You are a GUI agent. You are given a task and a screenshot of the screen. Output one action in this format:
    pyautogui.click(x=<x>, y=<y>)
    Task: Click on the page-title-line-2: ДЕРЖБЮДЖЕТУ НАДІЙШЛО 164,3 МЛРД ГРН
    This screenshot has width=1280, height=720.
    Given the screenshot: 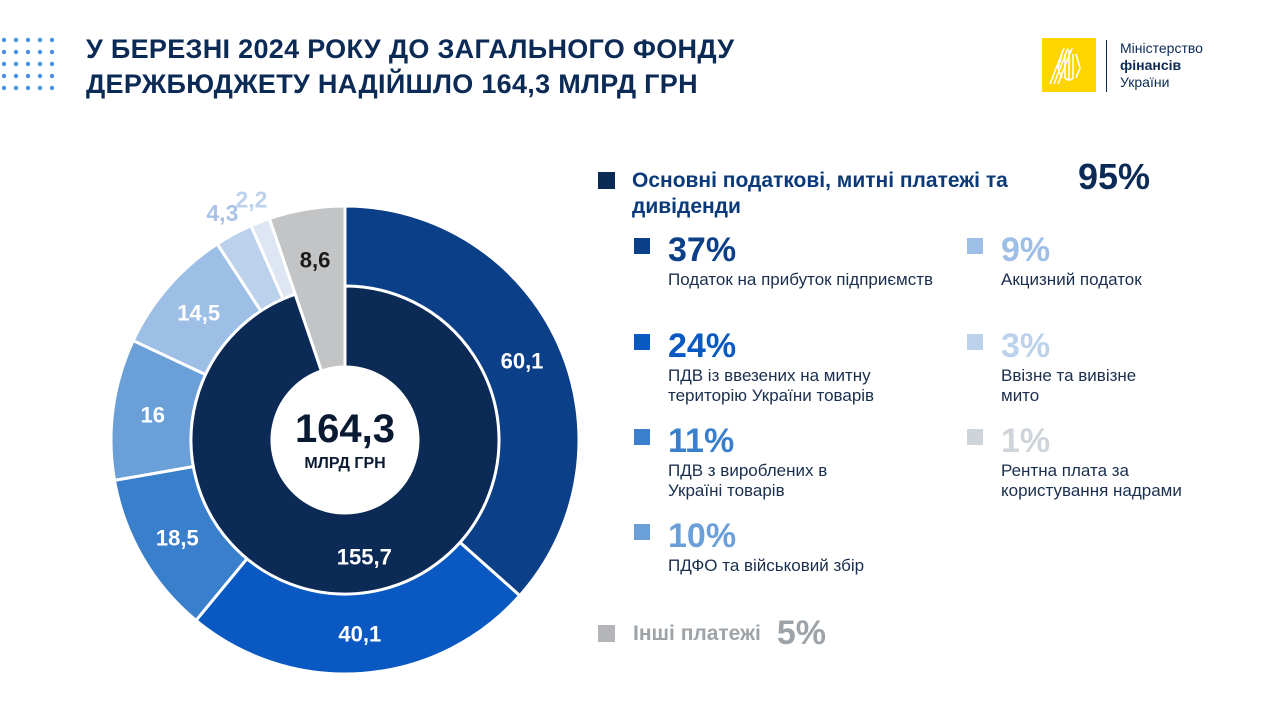 What is the action you would take?
    pyautogui.click(x=392, y=84)
    